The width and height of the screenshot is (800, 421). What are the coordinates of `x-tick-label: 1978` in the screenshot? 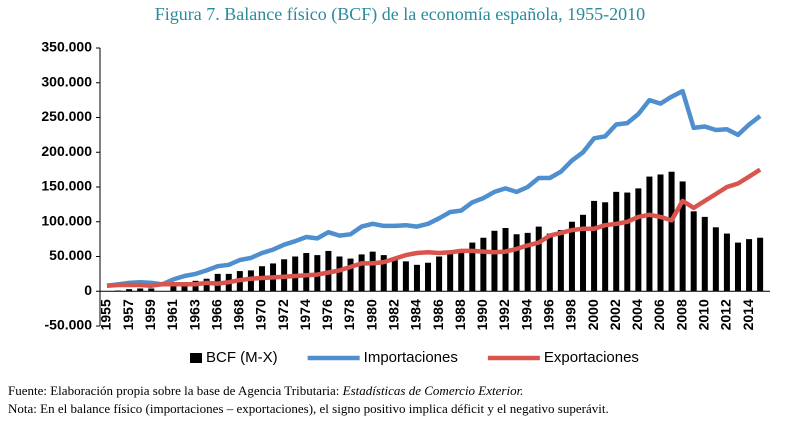 It's located at (349, 314).